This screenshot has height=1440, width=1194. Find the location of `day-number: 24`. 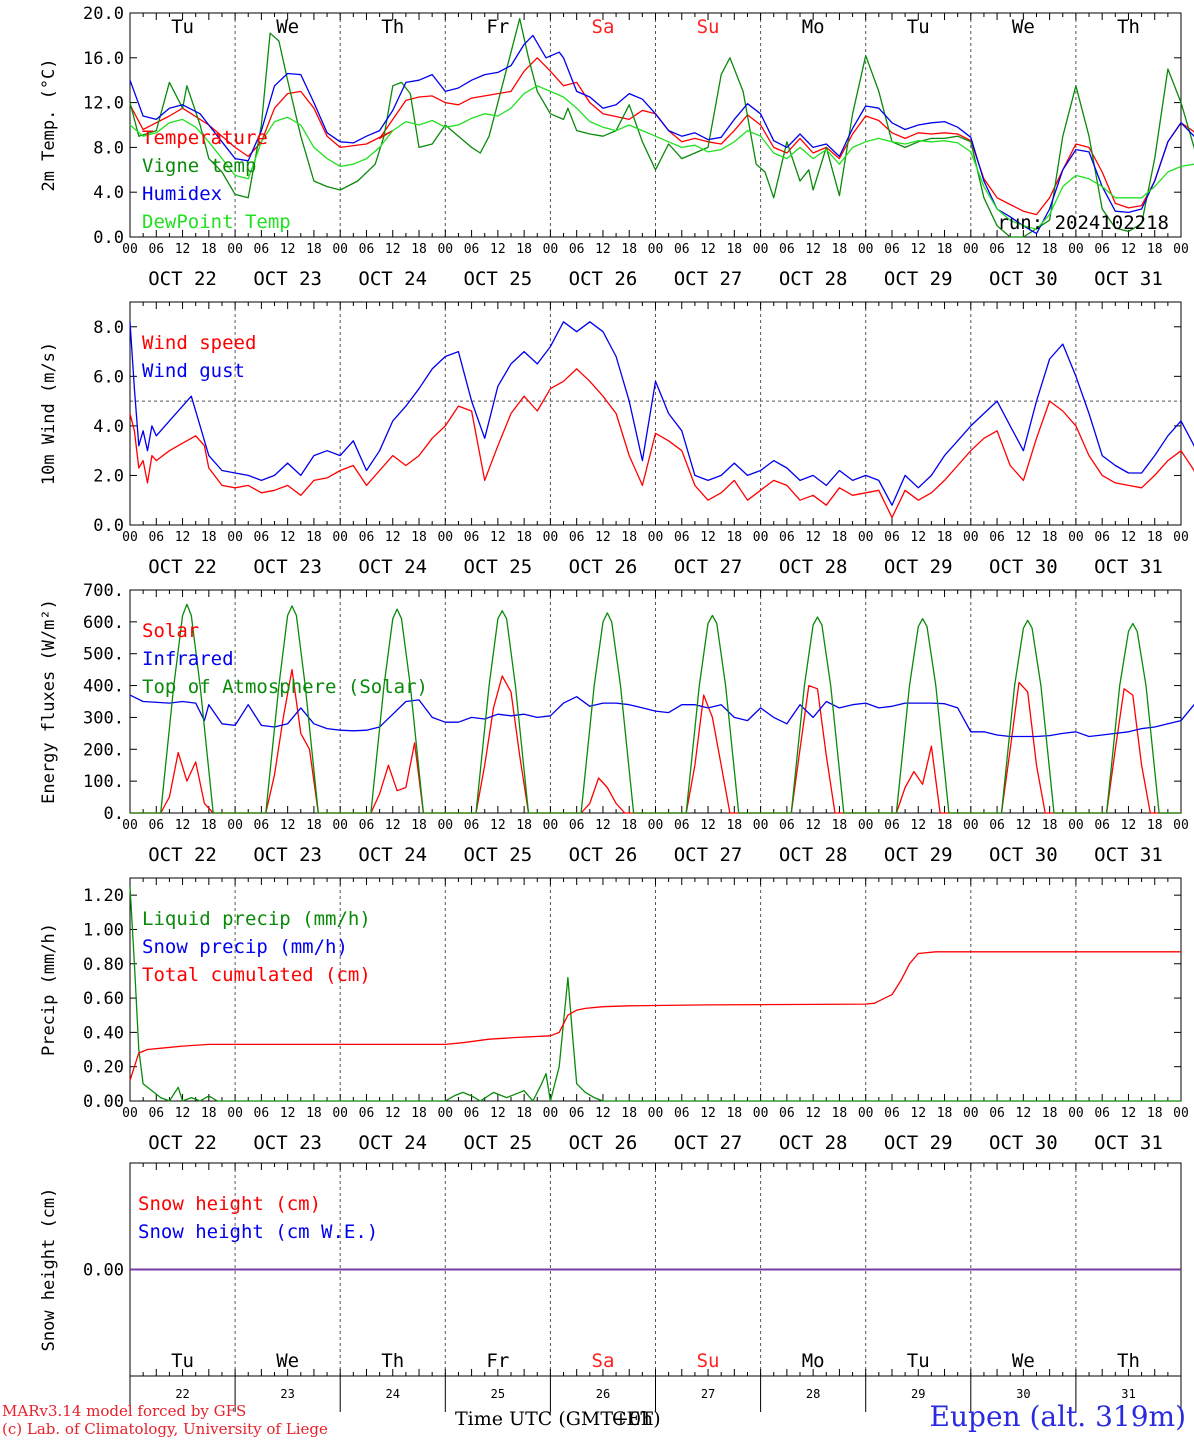

day-number: 24 is located at coordinates (393, 1394).